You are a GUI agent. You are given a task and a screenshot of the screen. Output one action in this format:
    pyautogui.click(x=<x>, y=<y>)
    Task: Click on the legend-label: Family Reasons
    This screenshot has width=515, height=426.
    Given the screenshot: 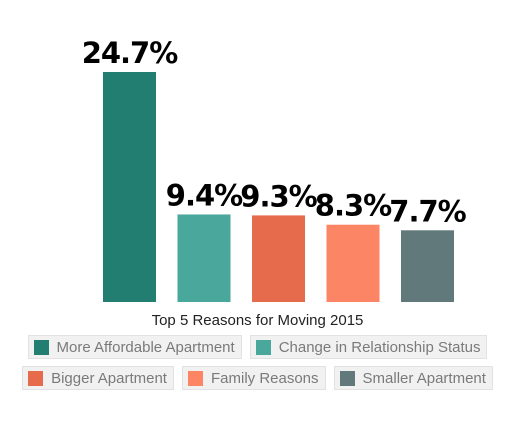 What is the action you would take?
    pyautogui.click(x=264, y=378)
    